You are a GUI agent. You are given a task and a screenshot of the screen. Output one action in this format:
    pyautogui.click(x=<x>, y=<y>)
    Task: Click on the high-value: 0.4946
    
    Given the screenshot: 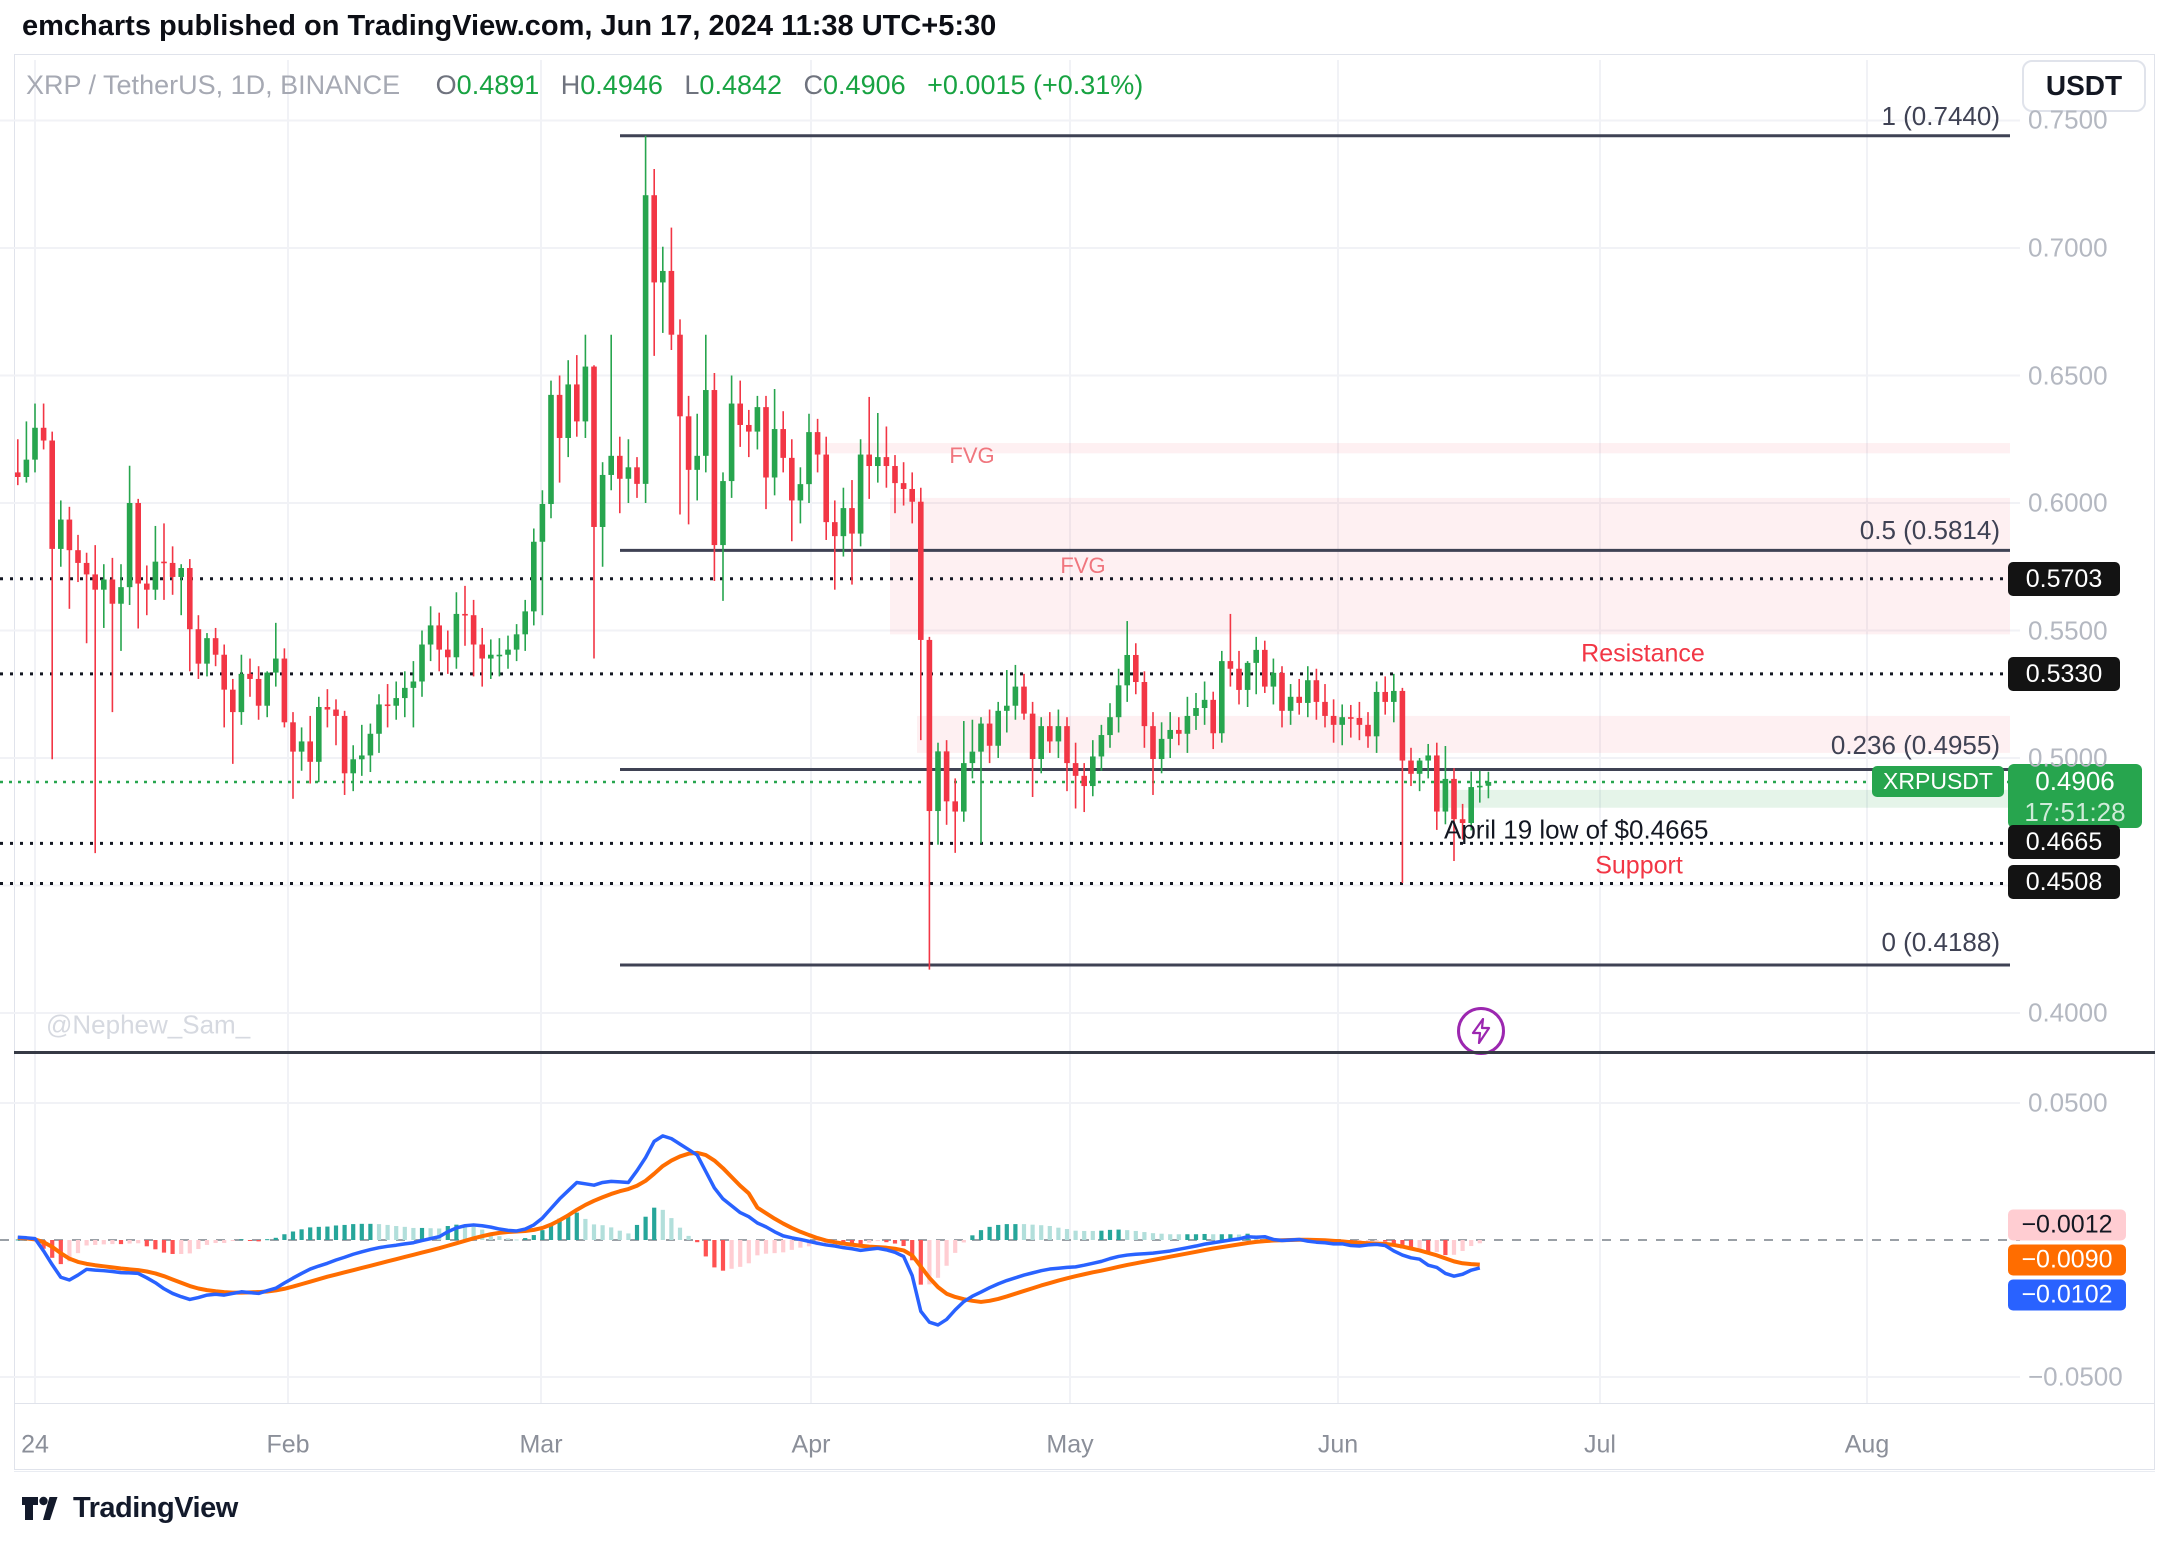 What is the action you would take?
    pyautogui.click(x=621, y=85)
    